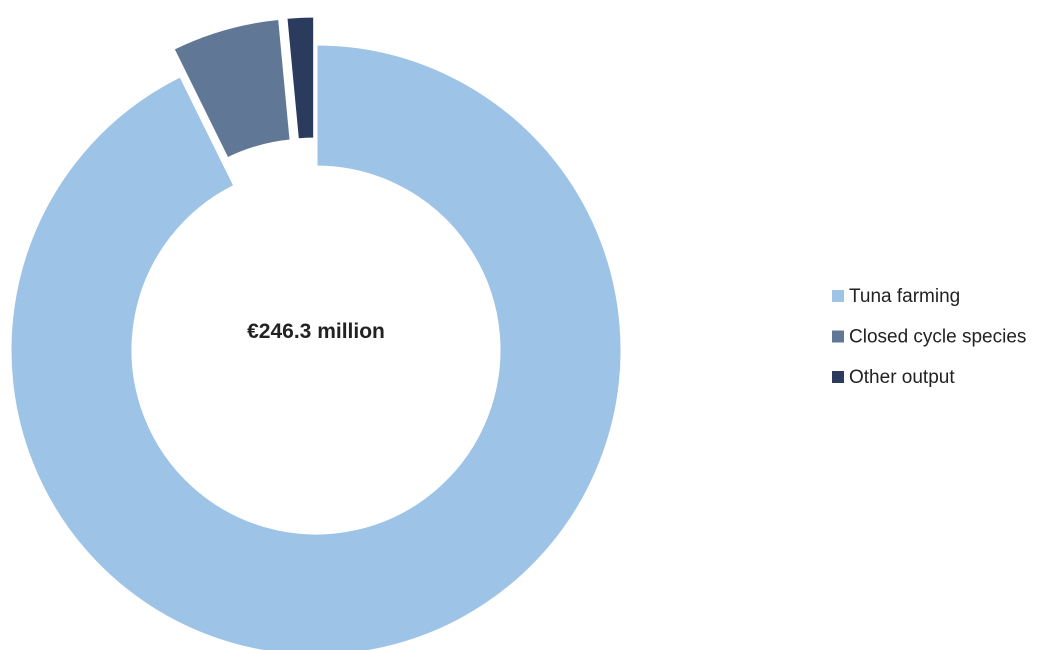  Describe the element at coordinates (937, 337) in the screenshot. I see `legend-label: Closed cycle species` at that location.